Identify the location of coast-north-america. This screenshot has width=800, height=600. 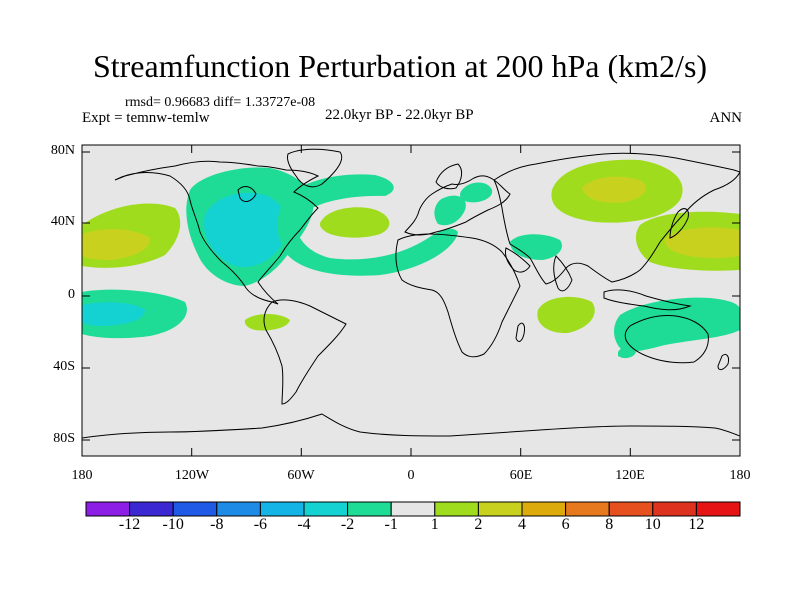
(217, 232).